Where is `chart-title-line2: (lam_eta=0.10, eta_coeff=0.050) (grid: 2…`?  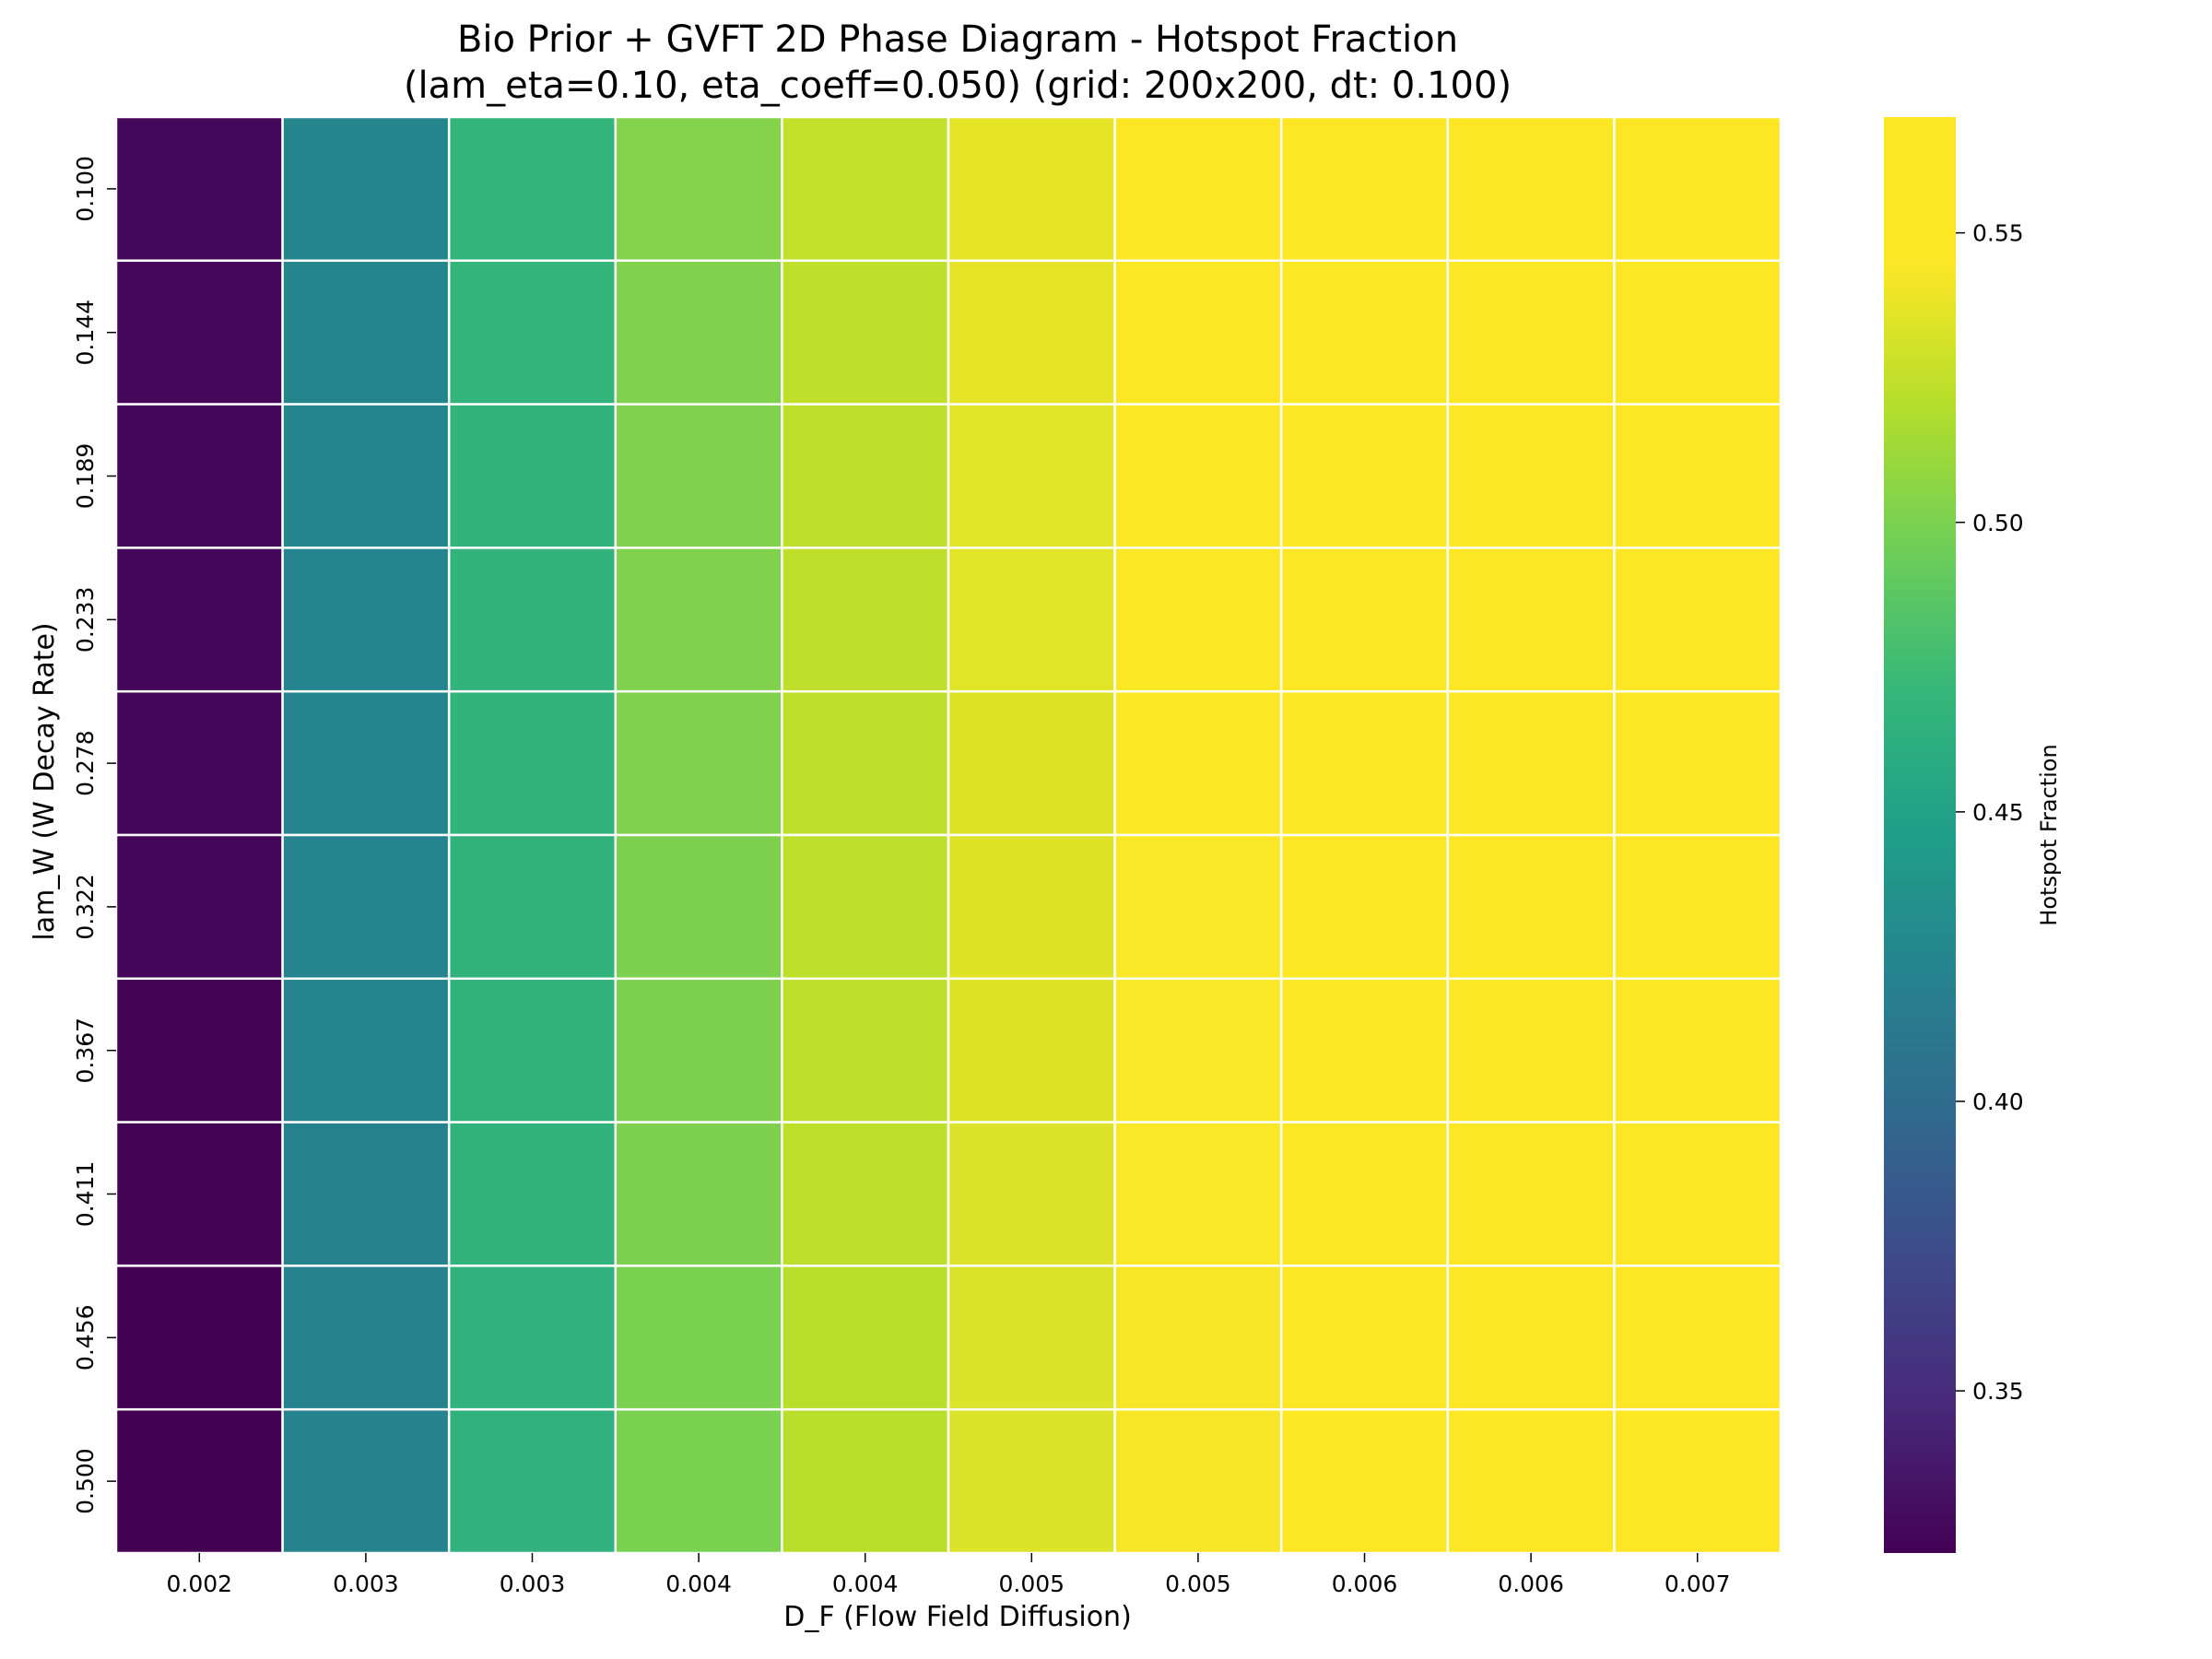
chart-title-line2: (lam_eta=0.10, eta_coeff=0.050) (grid: 2… is located at coordinates (958, 86).